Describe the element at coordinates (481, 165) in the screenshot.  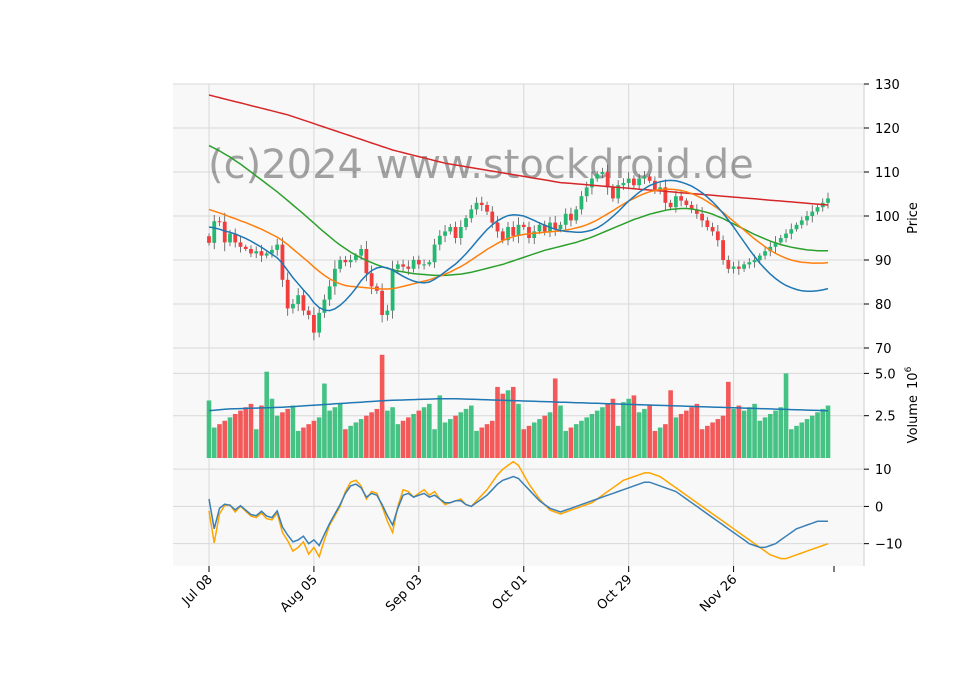
I see `watermark: (c)2024 www.stockdroid.de` at that location.